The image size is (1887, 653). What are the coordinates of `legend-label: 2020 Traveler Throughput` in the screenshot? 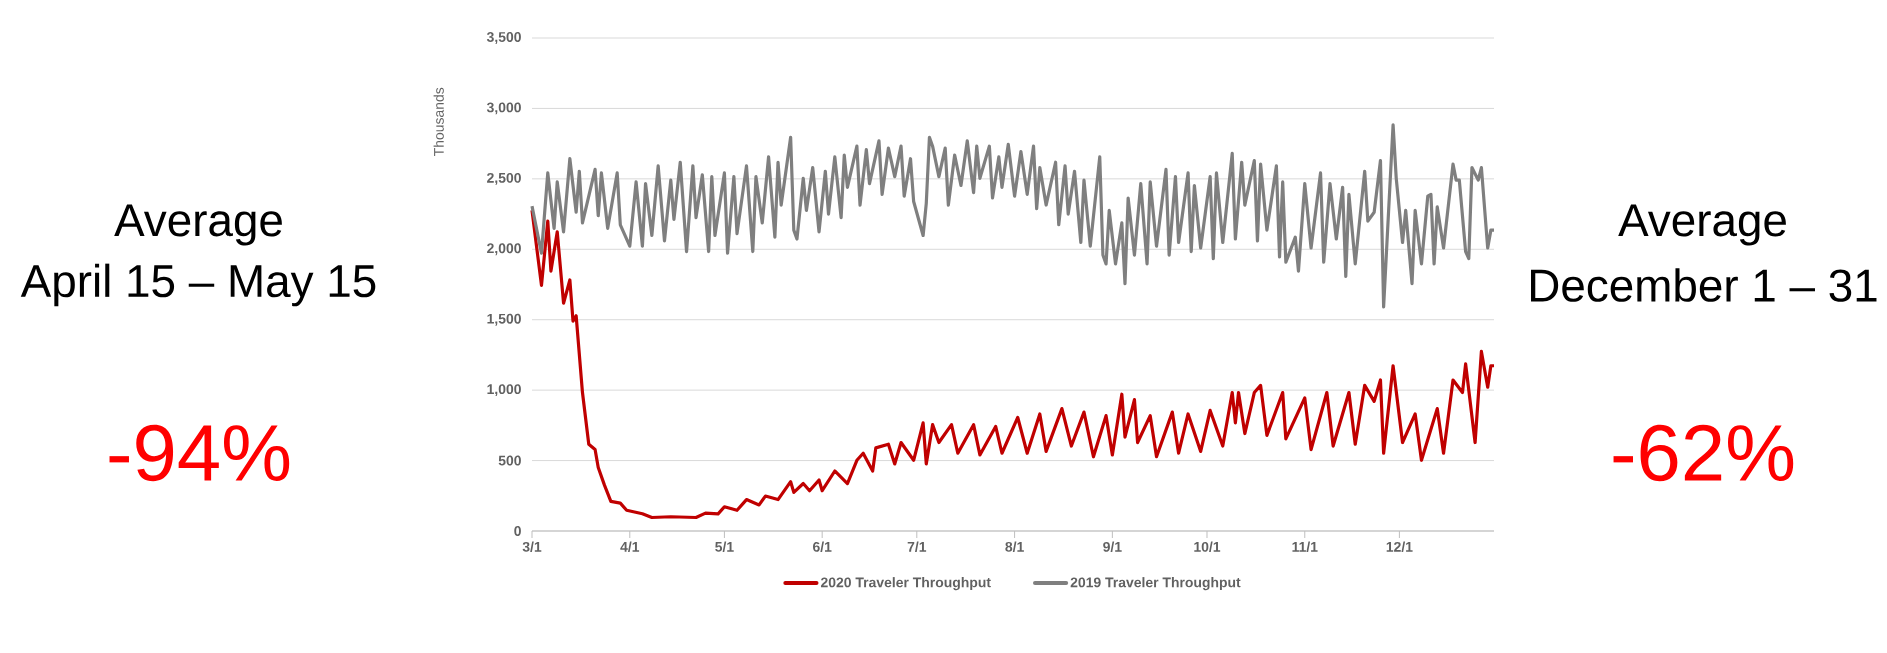 It's located at (905, 584).